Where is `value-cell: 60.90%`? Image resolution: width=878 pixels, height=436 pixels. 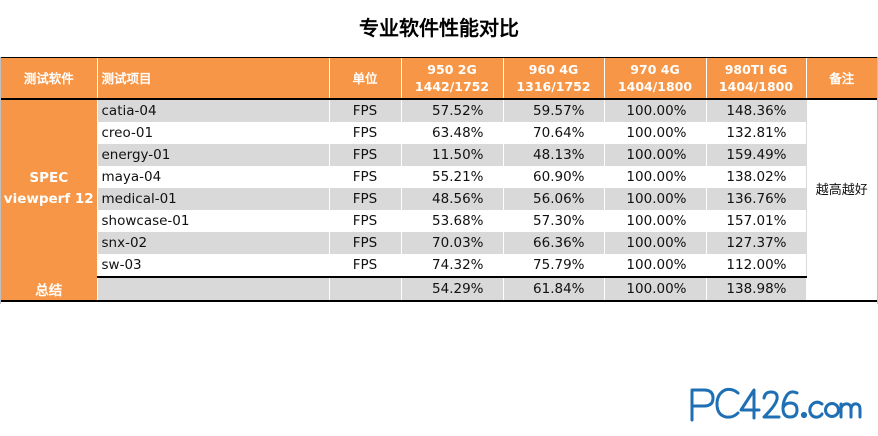
value-cell: 60.90% is located at coordinates (553, 177).